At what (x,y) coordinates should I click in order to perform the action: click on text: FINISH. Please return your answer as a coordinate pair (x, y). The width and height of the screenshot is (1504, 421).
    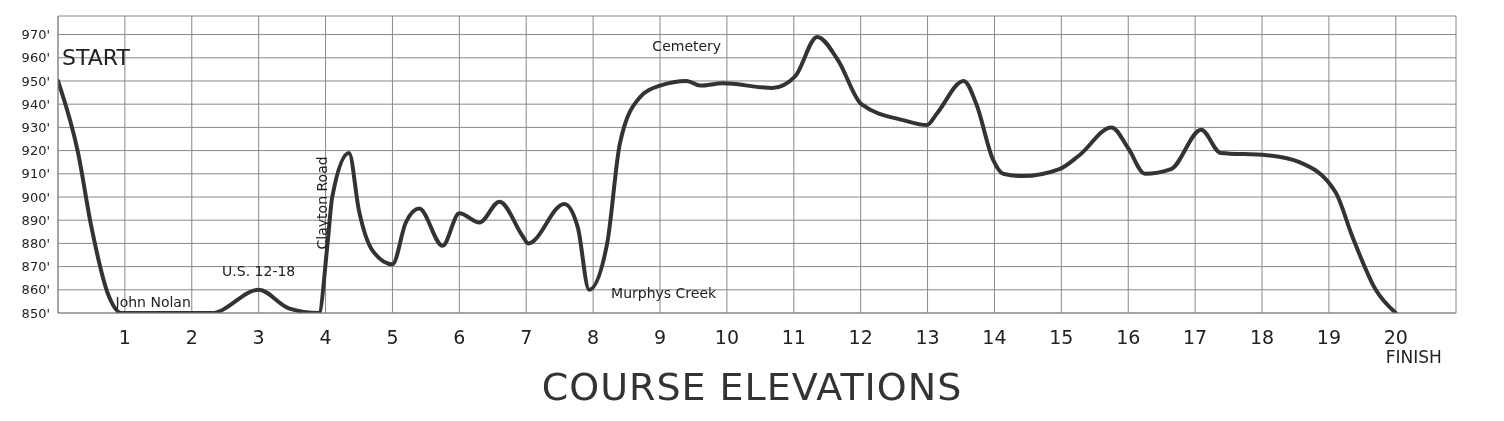
    Looking at the image, I should click on (1413, 357).